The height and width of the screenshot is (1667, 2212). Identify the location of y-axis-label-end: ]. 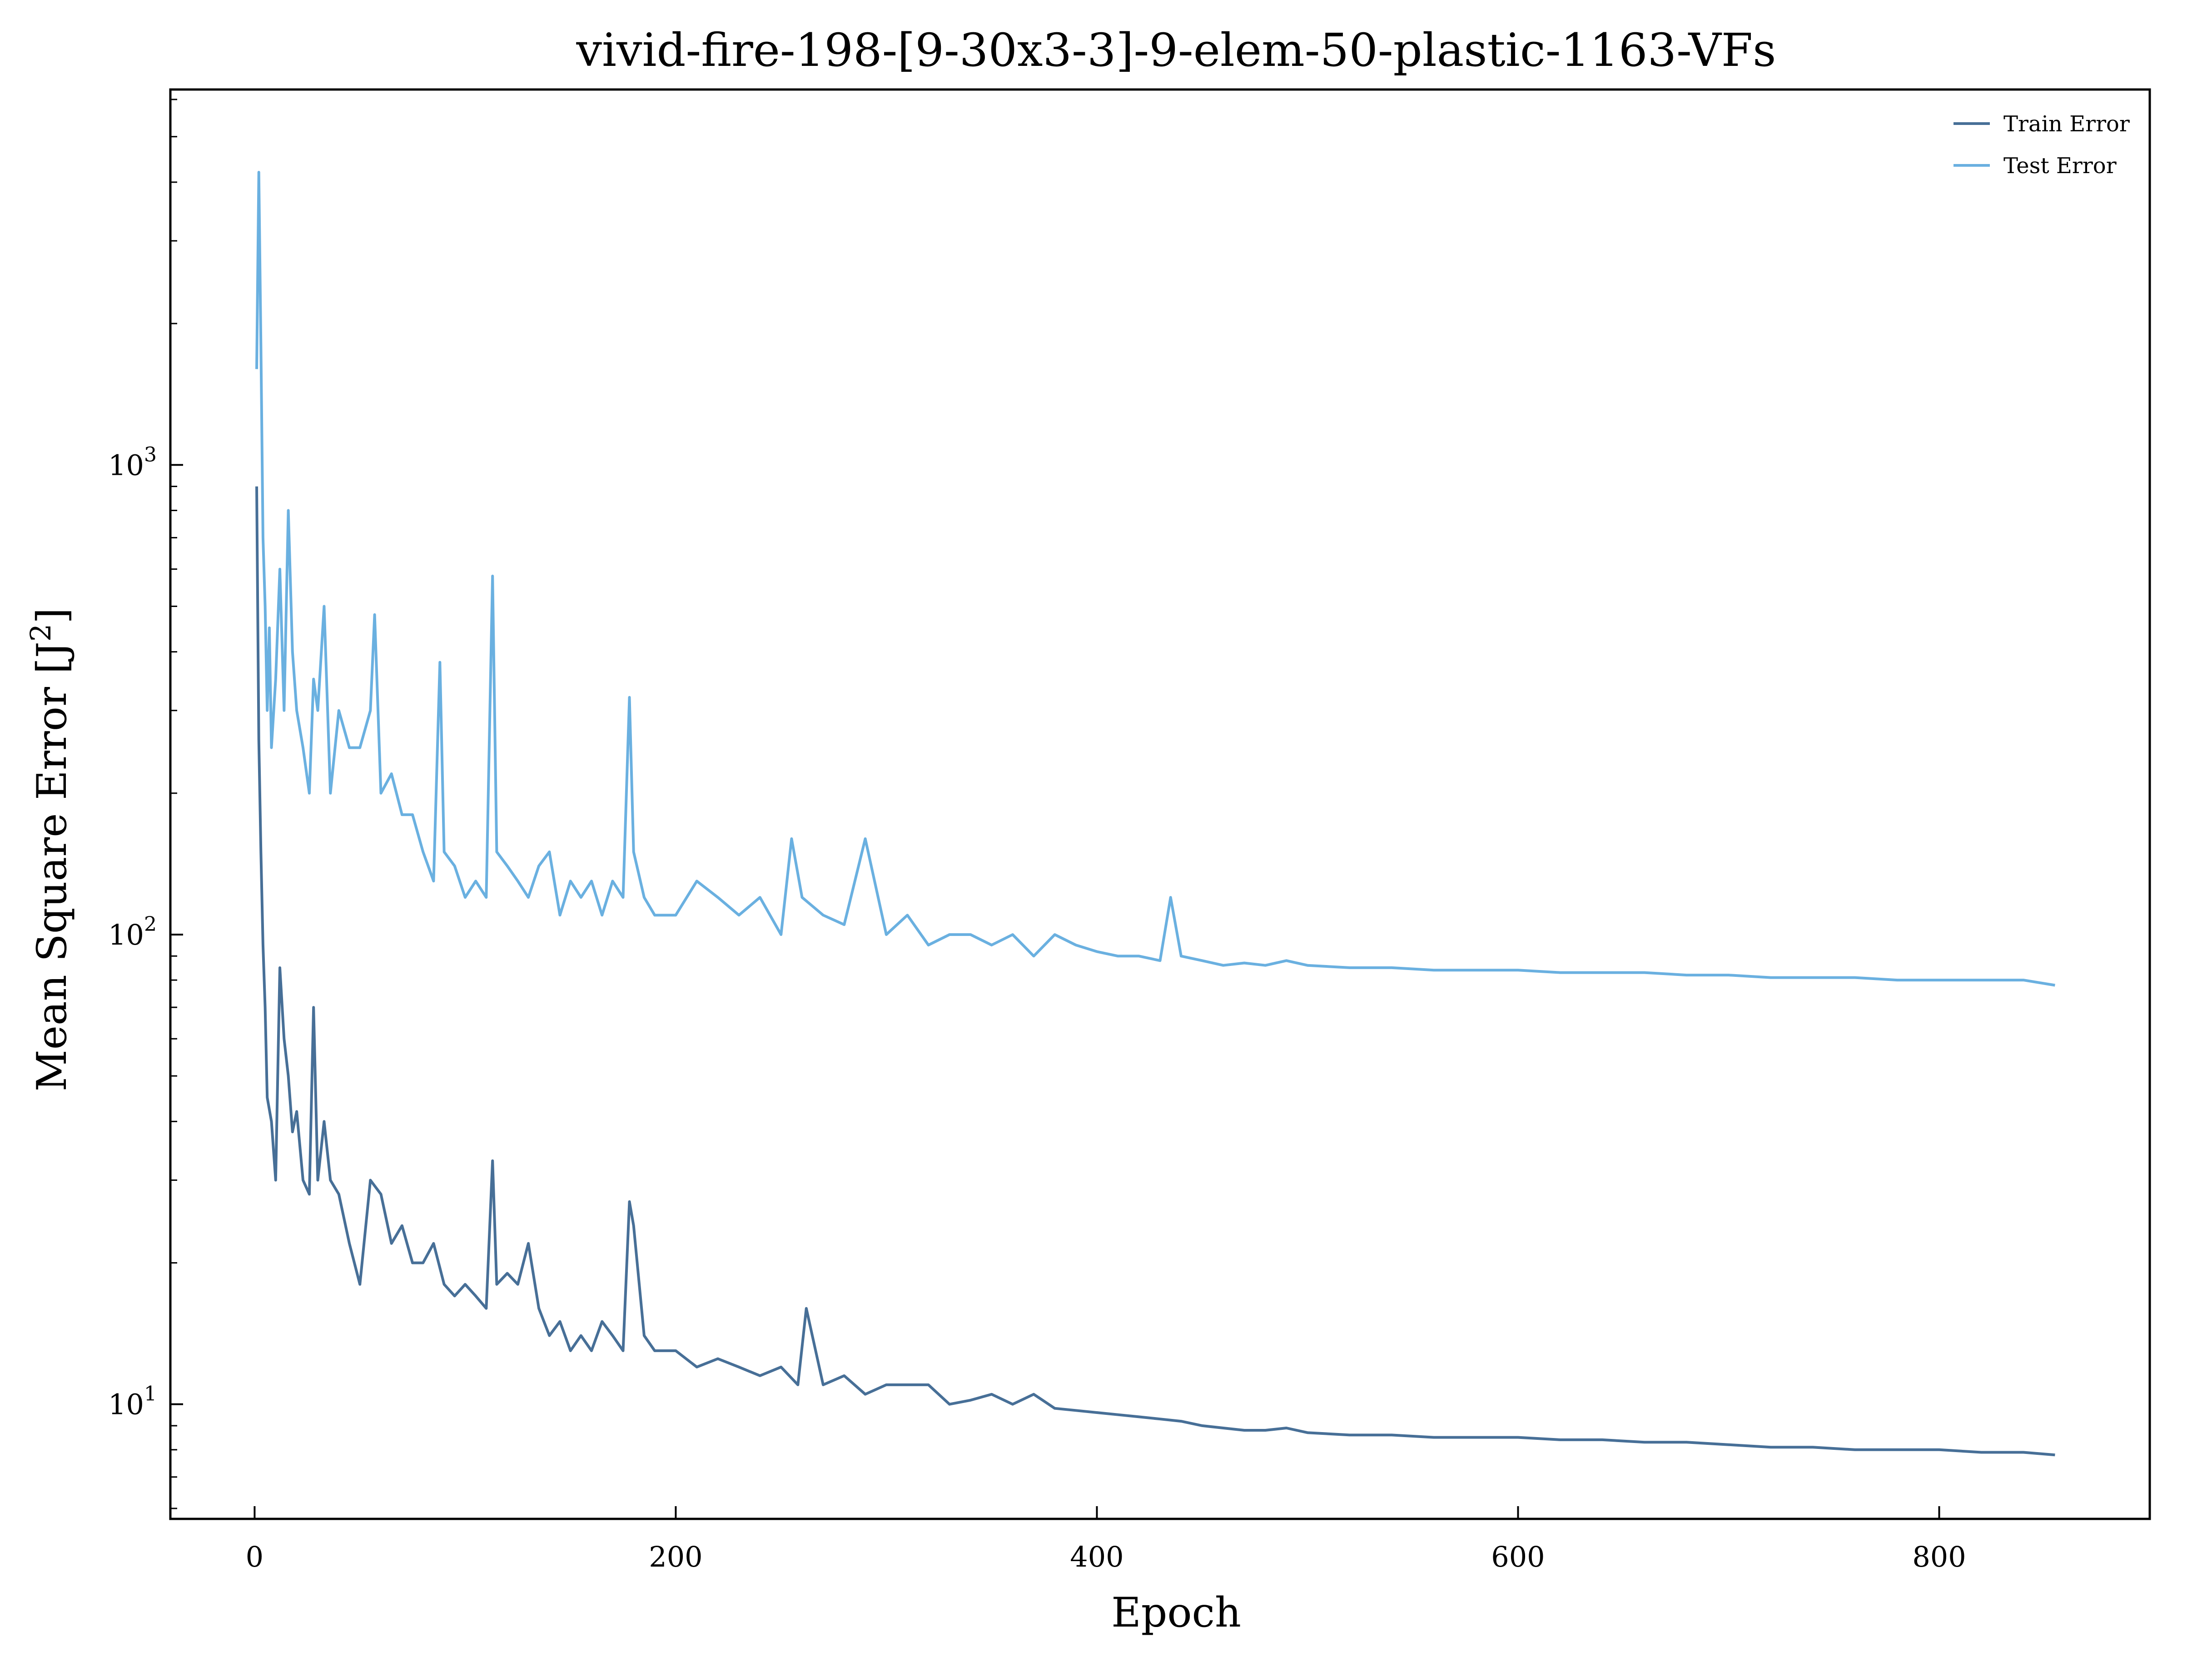
(52, 616).